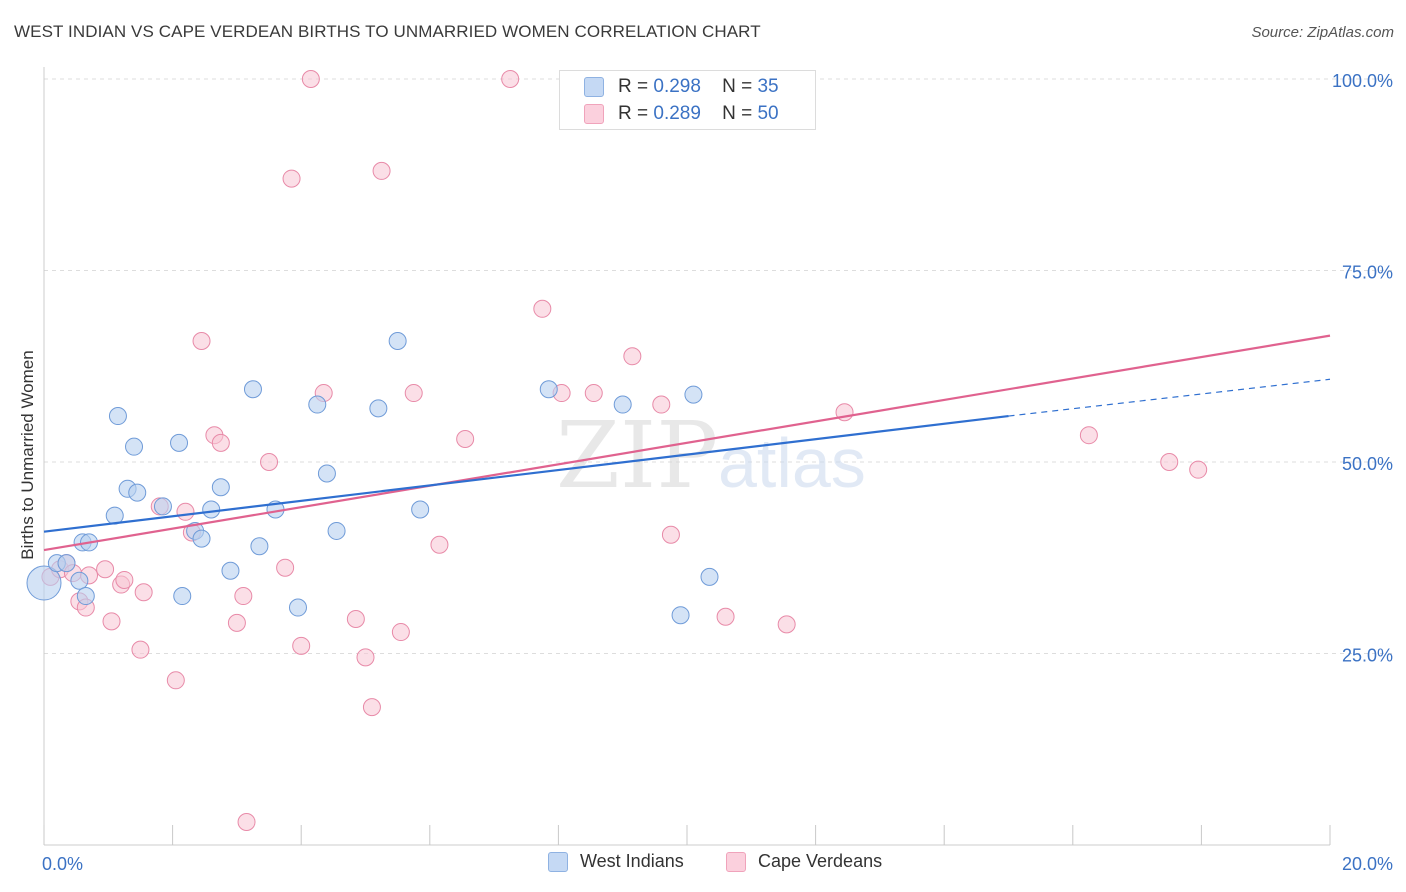 This screenshot has width=1406, height=892. Describe the element at coordinates (526, 473) in the screenshot. I see `west-indian-trend-line` at that location.